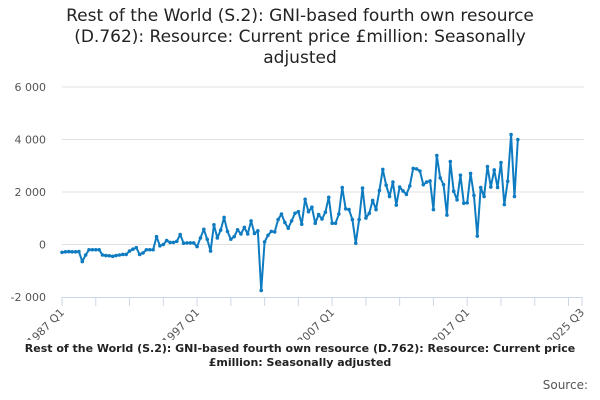 This screenshot has height=400, width=600. What do you see at coordinates (31, 140) in the screenshot?
I see `y-tick-label: 4 000` at bounding box center [31, 140].